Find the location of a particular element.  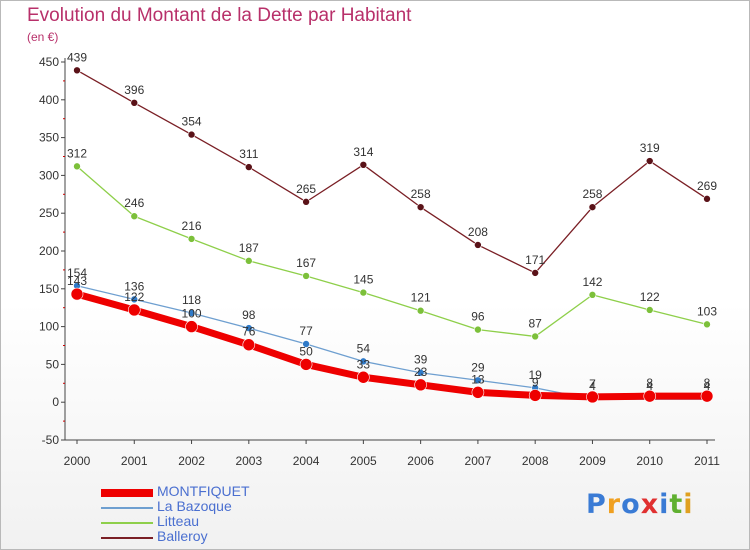

x-tick-label: 2004 is located at coordinates (306, 461).